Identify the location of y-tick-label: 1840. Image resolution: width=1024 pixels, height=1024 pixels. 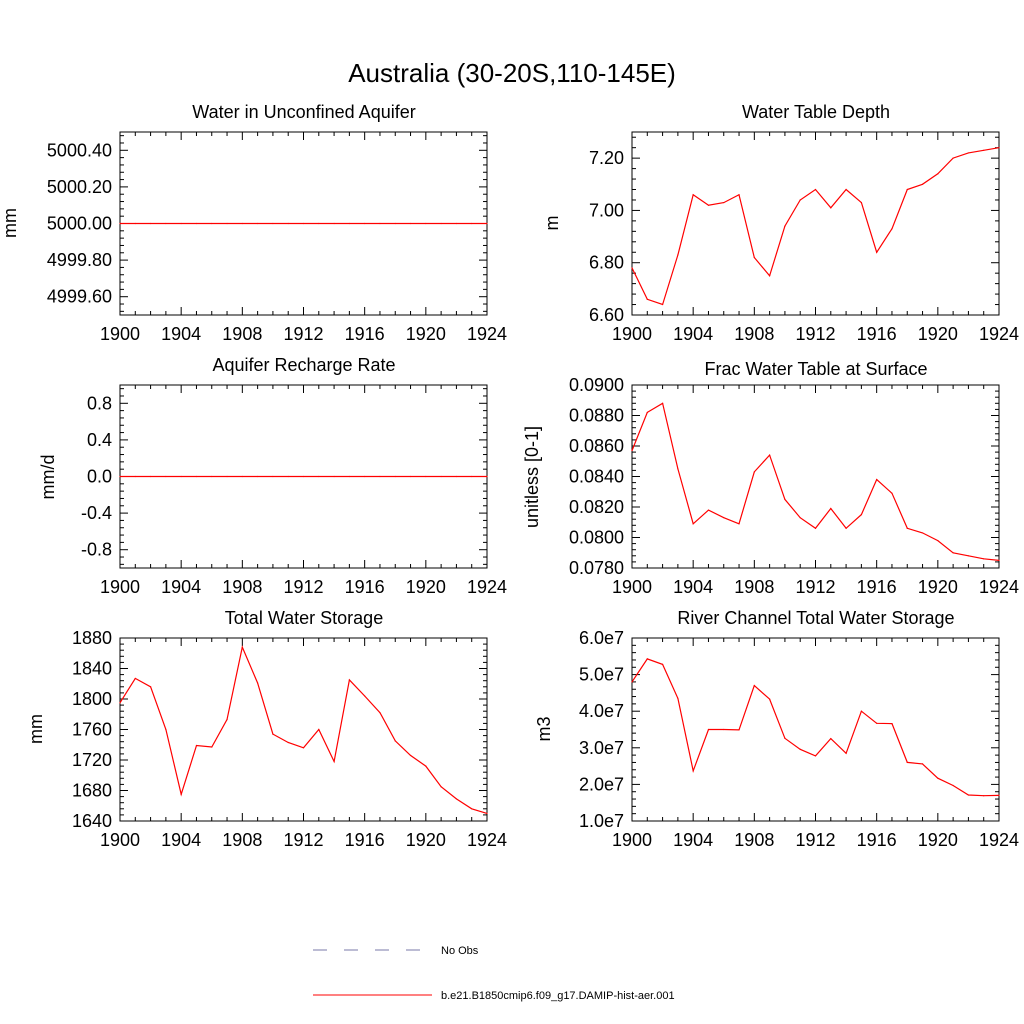
(92, 669).